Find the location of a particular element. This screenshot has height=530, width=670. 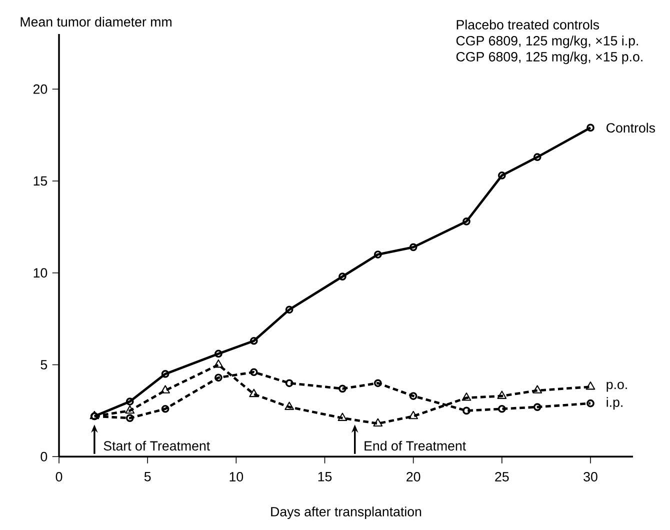

series-label: i.p. is located at coordinates (614, 403).